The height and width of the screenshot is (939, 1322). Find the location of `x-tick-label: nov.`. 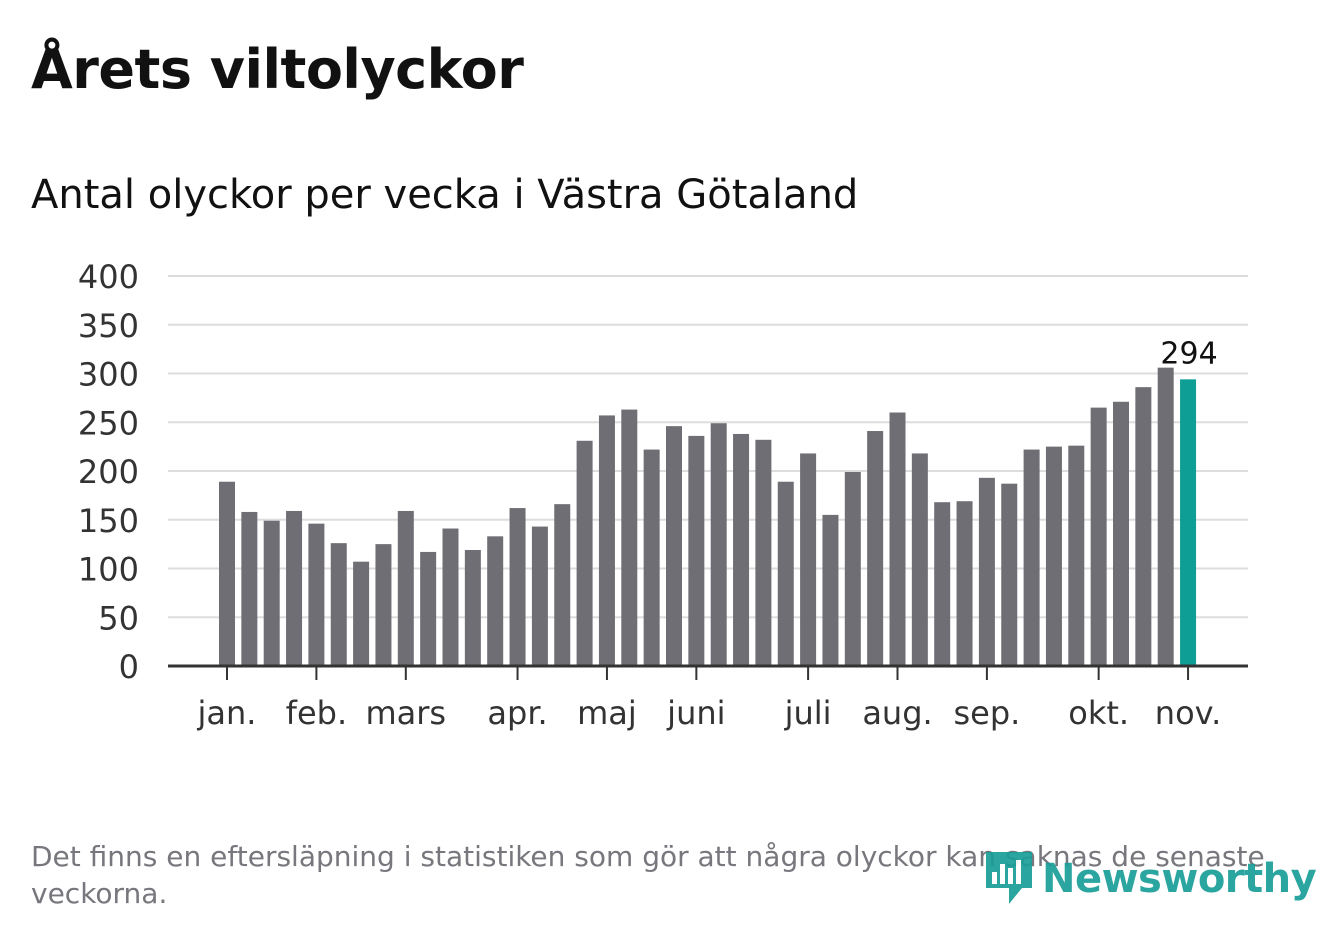

x-tick-label: nov. is located at coordinates (1188, 713).